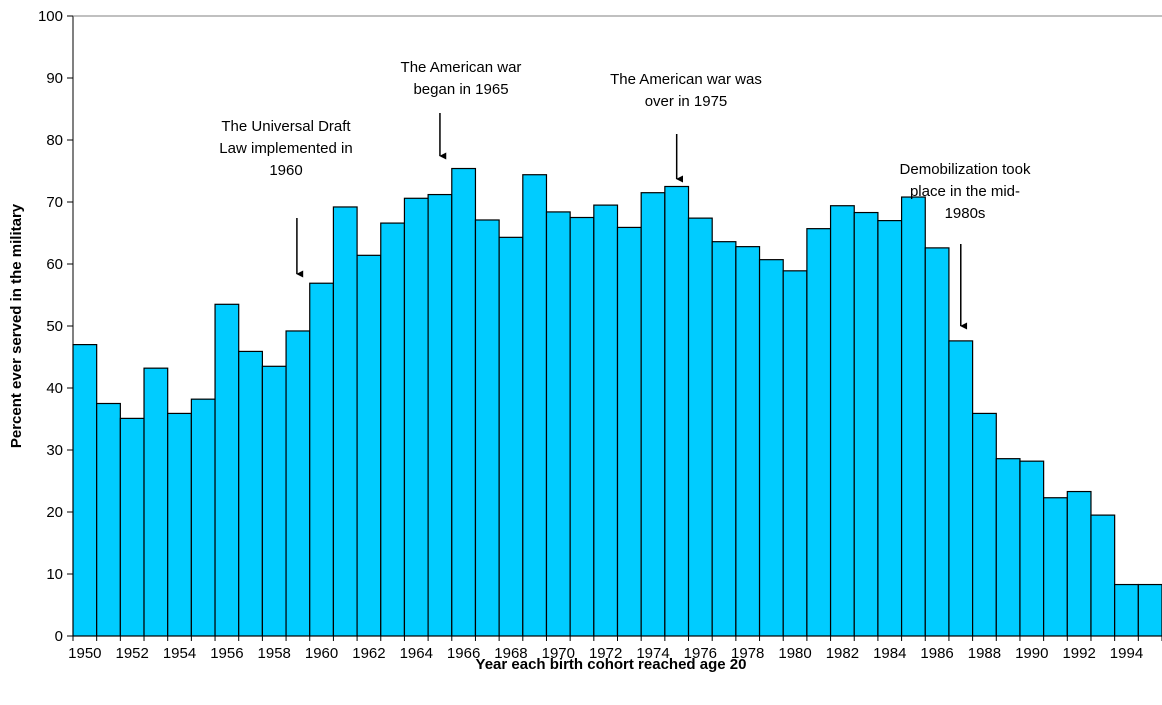  What do you see at coordinates (724, 439) in the screenshot?
I see `bar-1977` at bounding box center [724, 439].